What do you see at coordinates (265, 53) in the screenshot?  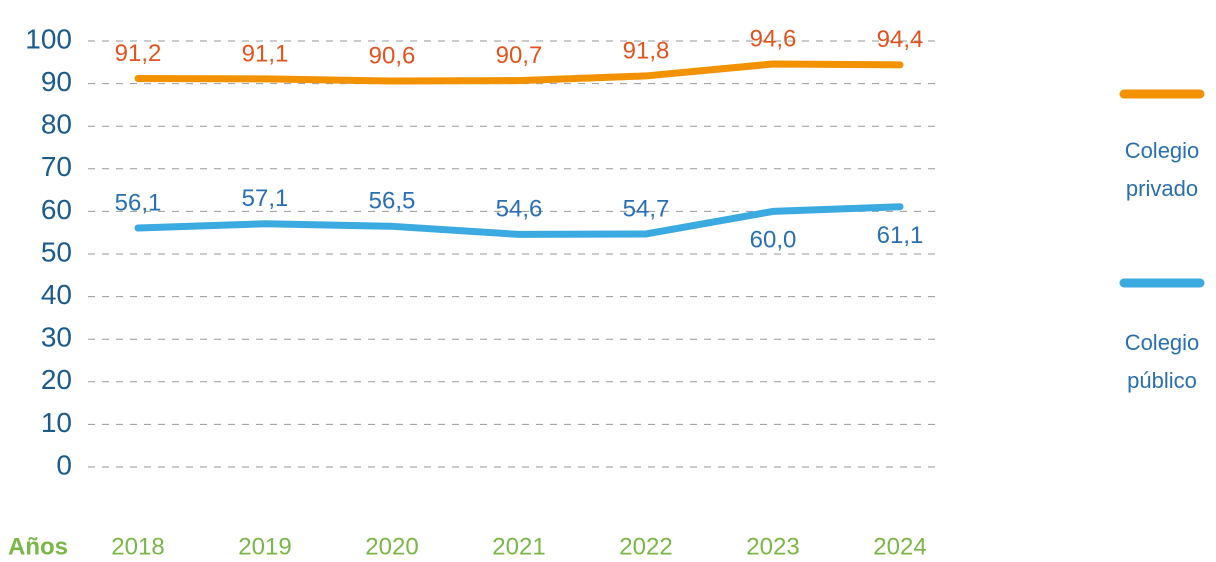 I see `data-label: 91,1` at bounding box center [265, 53].